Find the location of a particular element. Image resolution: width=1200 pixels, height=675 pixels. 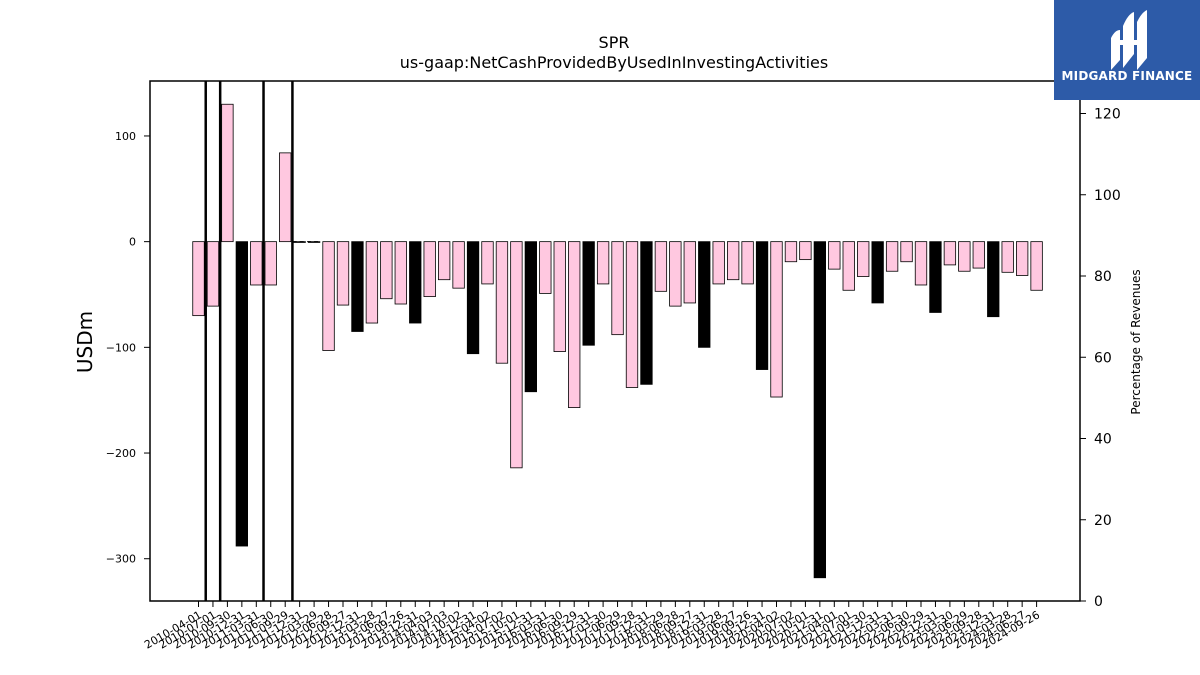

marker-lines is located at coordinates (249, 341).